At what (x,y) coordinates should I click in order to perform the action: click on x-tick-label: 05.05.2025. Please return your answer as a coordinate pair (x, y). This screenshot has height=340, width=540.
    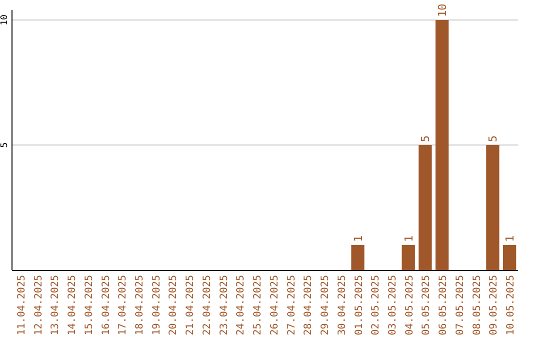
    Looking at the image, I should click on (426, 305).